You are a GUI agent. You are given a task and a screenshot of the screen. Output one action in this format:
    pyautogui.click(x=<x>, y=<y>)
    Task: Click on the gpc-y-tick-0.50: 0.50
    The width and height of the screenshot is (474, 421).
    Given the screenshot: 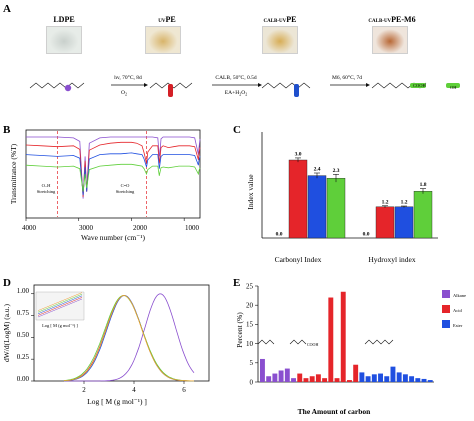 What is the action you would take?
    pyautogui.click(x=23, y=335)
    